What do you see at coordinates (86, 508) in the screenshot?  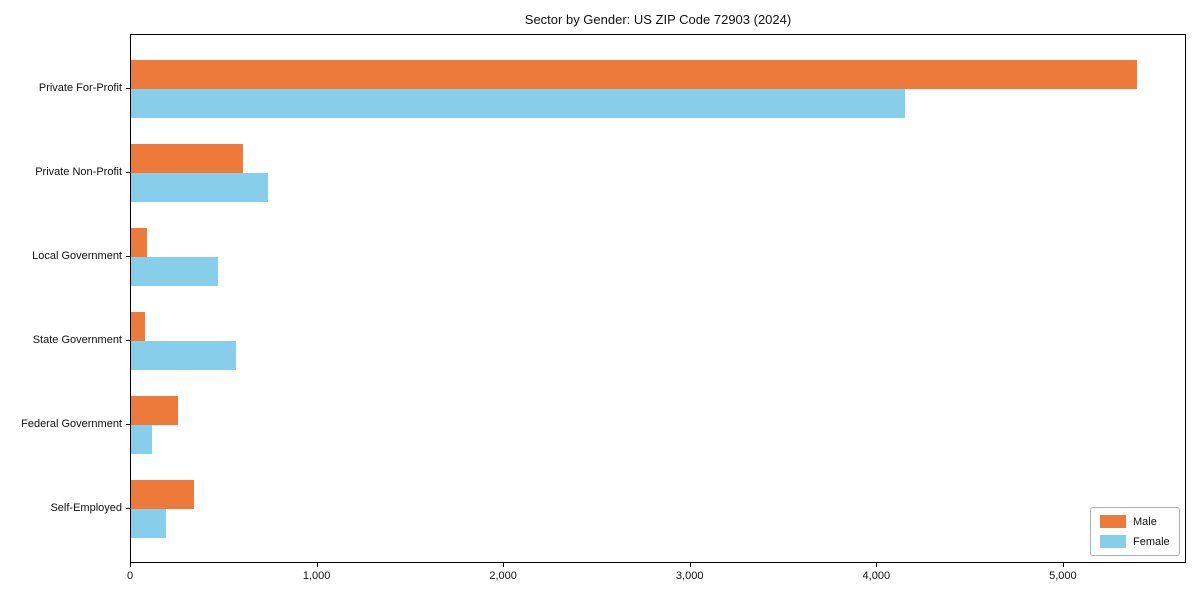 I see `y-tick-label: Self-Employed` at bounding box center [86, 508].